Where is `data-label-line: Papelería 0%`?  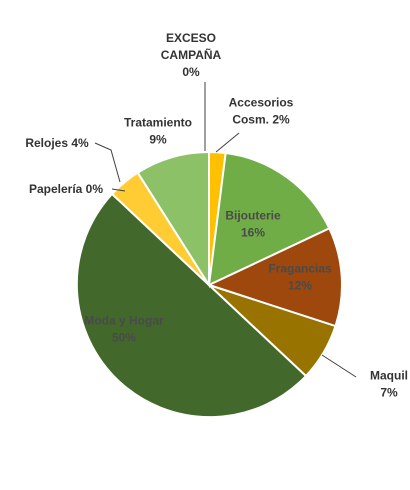
data-label-line: Papelería 0% is located at coordinates (66, 189).